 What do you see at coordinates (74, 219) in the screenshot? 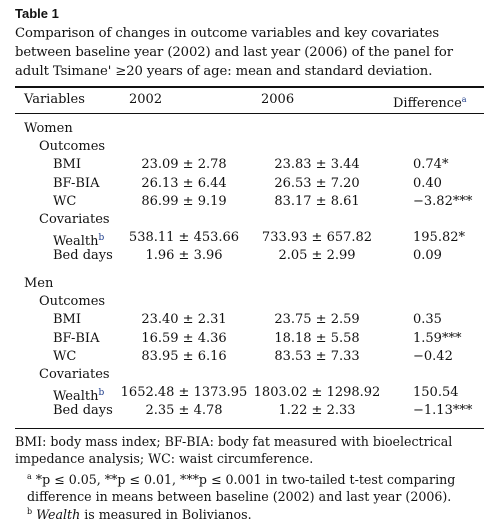
I see `women-covariates-label: Covariates` at bounding box center [74, 219].